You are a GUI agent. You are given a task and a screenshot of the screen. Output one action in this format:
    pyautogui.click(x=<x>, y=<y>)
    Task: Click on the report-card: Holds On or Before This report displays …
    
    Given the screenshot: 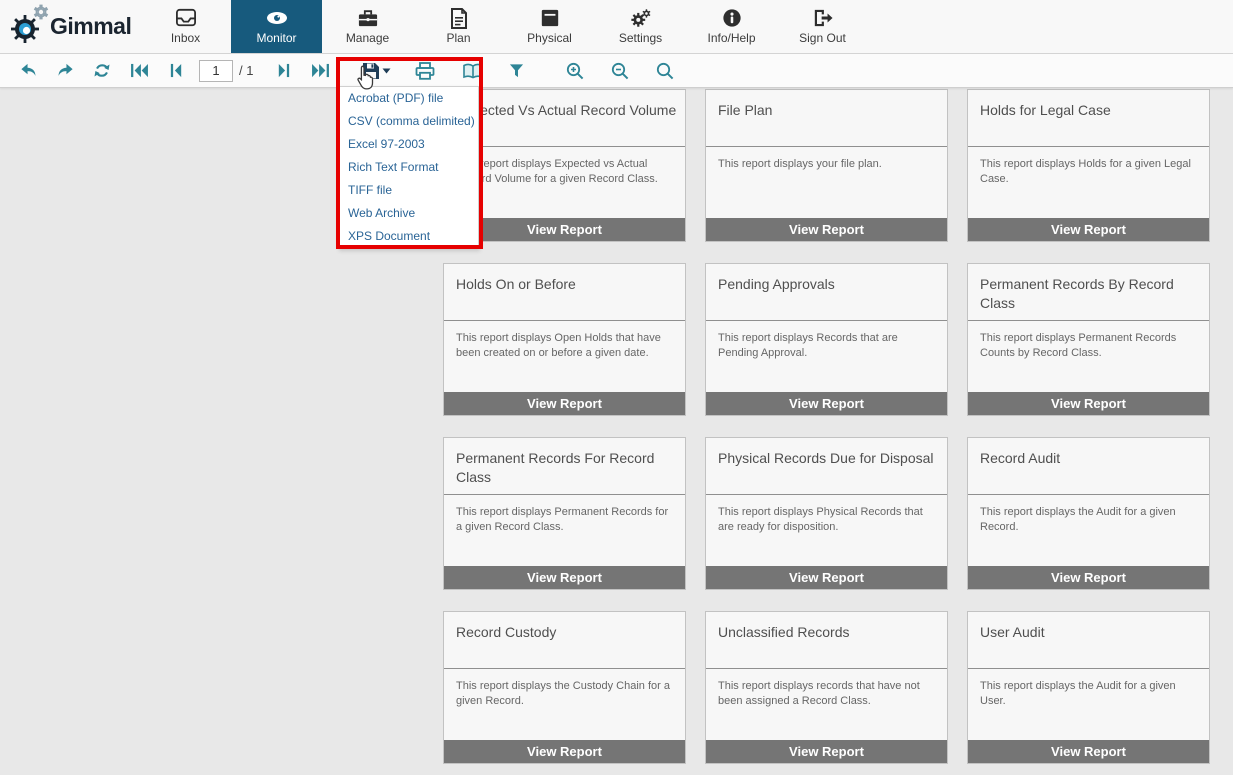 What is the action you would take?
    pyautogui.click(x=564, y=339)
    